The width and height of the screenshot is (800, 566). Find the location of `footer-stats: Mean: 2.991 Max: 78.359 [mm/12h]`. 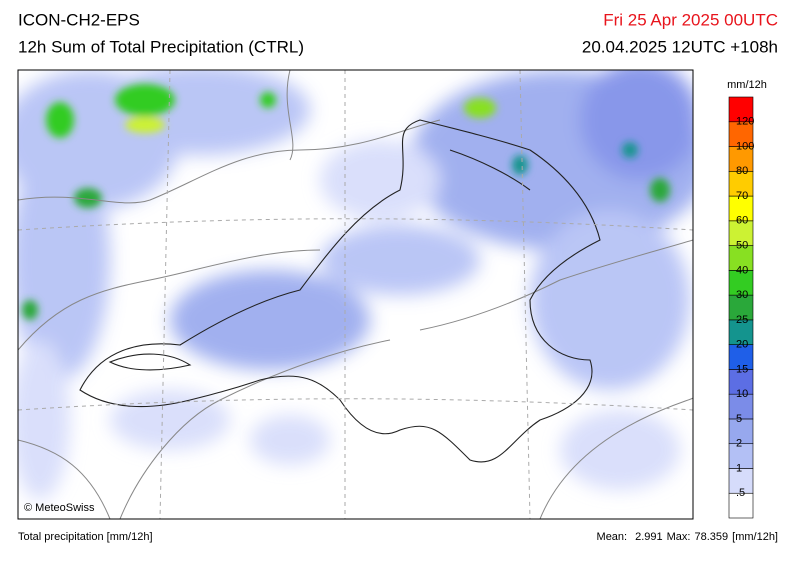

footer-stats: Mean: 2.991 Max: 78.359 [mm/12h] is located at coordinates (687, 537).